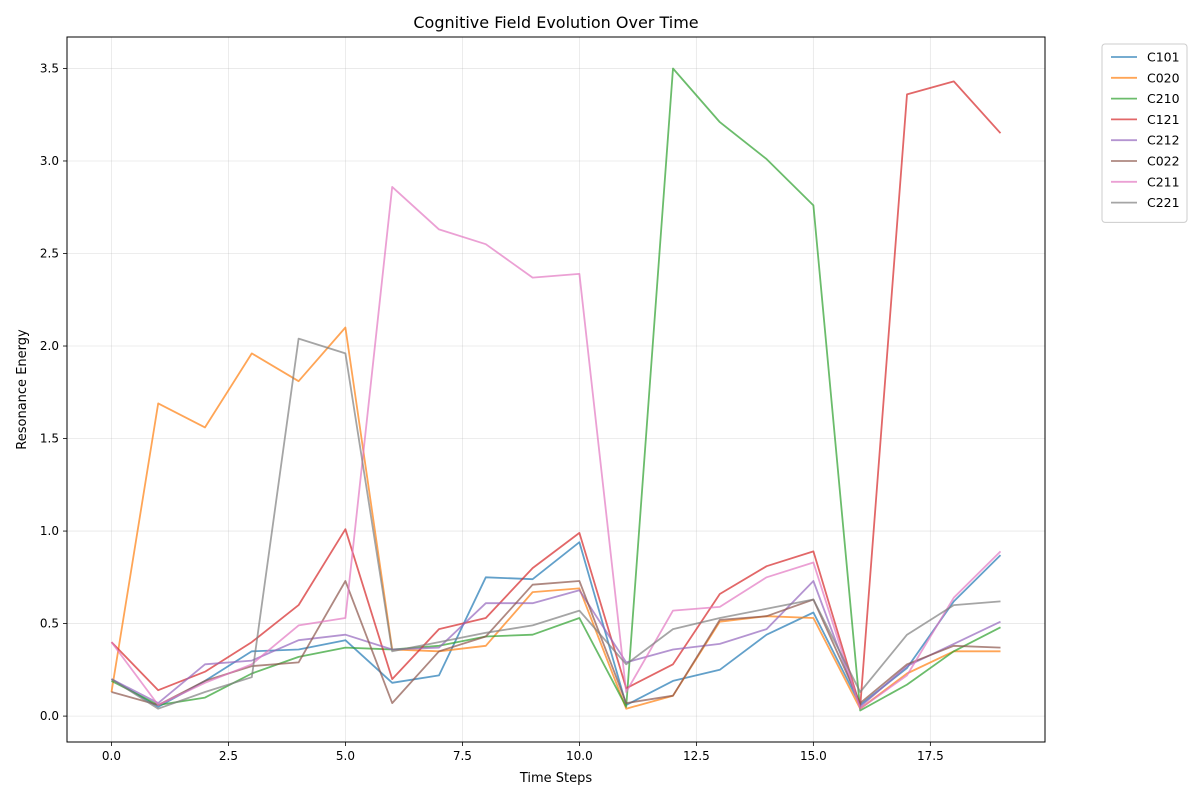 Image resolution: width=1200 pixels, height=800 pixels. I want to click on chart-title: Cognitive Field Evolution Over Time, so click(555, 22).